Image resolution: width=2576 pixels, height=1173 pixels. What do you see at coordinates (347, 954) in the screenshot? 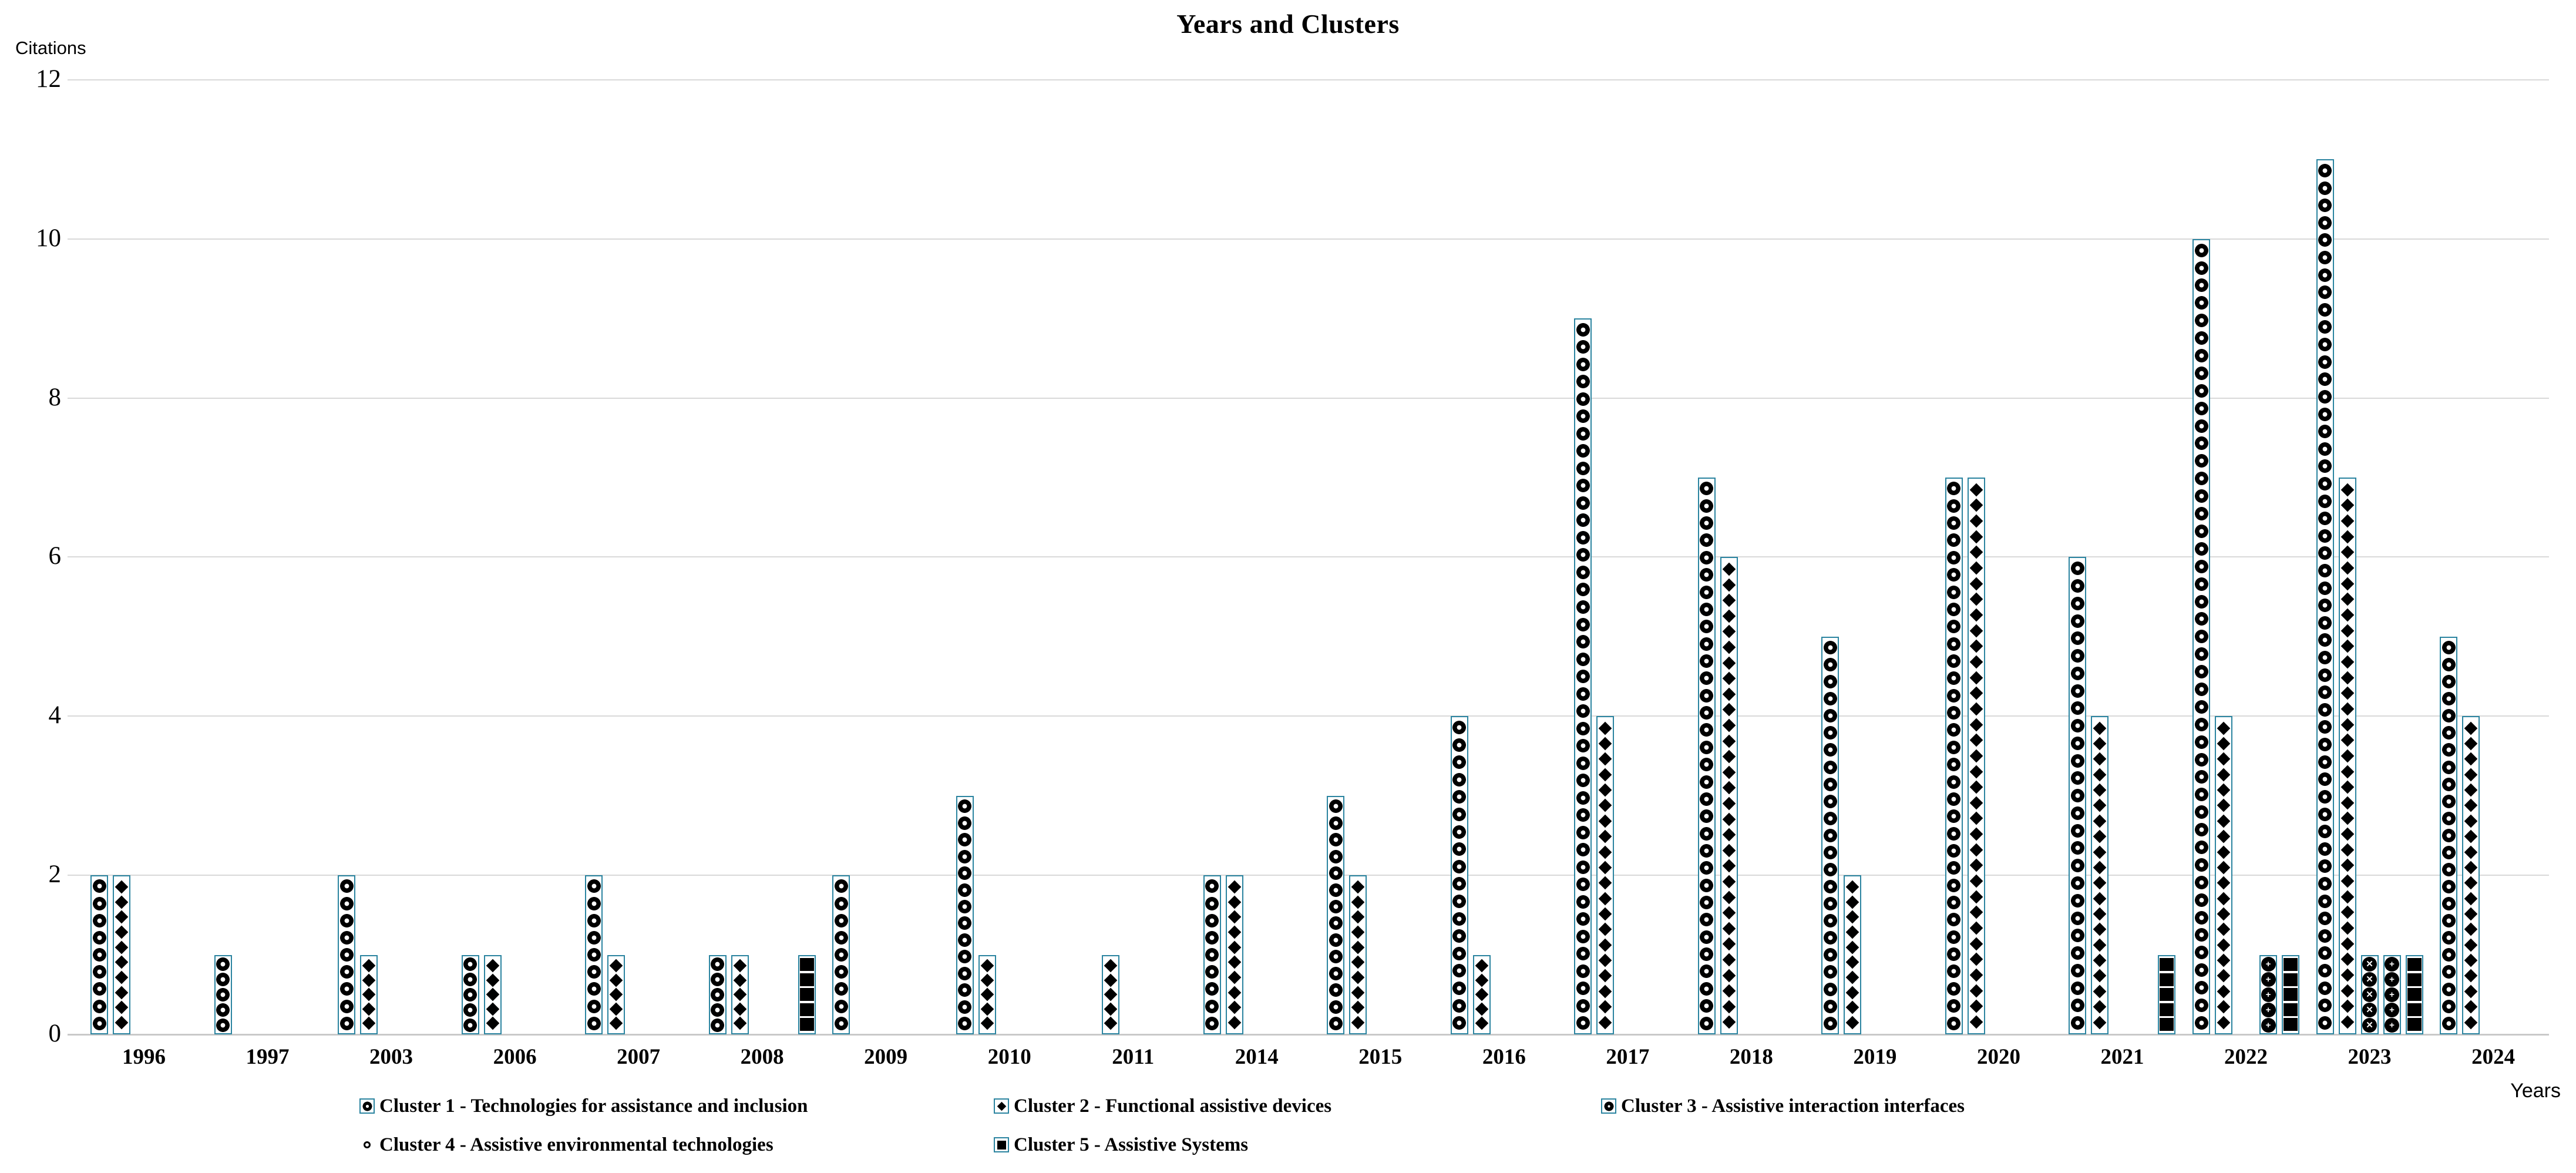
I see `bar-cluster1-2003` at bounding box center [347, 954].